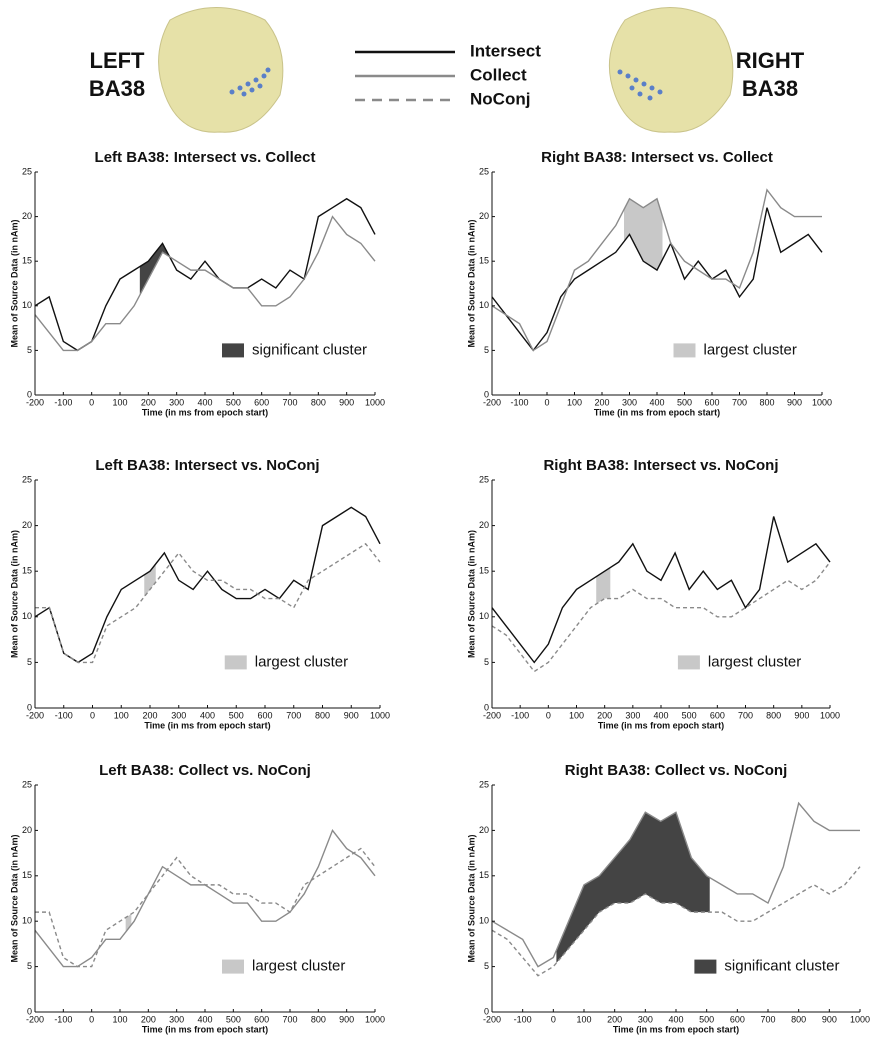 This screenshot has width=878, height=1041. What do you see at coordinates (205, 157) in the screenshot?
I see `chart-title: Left BA38: Intersect vs. Collect` at bounding box center [205, 157].